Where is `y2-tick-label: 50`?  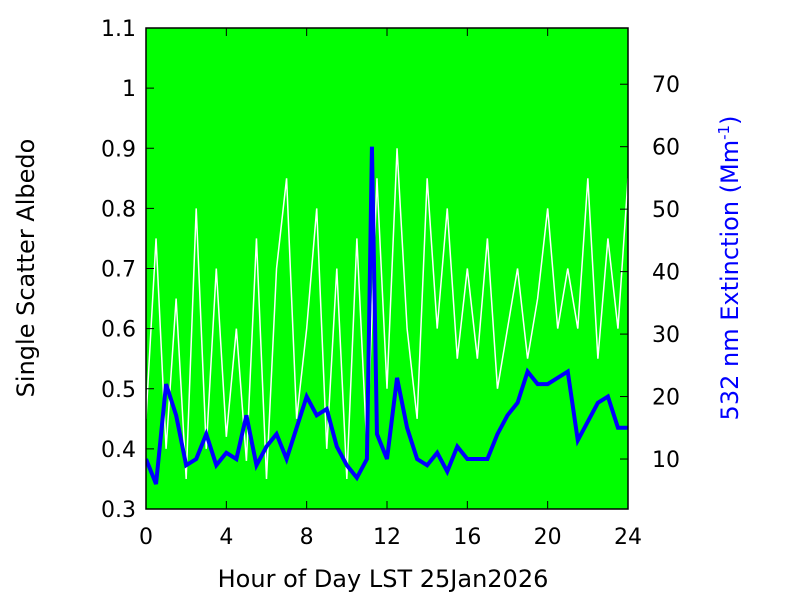
y2-tick-label: 50 is located at coordinates (666, 210).